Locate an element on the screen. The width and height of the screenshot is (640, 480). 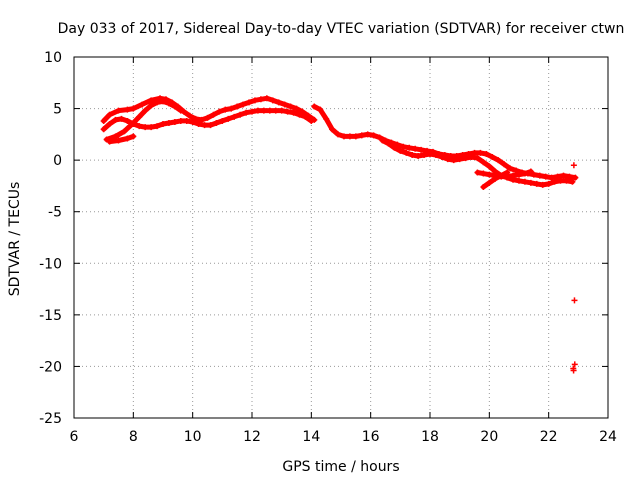
series-line is located at coordinates (209, 109).